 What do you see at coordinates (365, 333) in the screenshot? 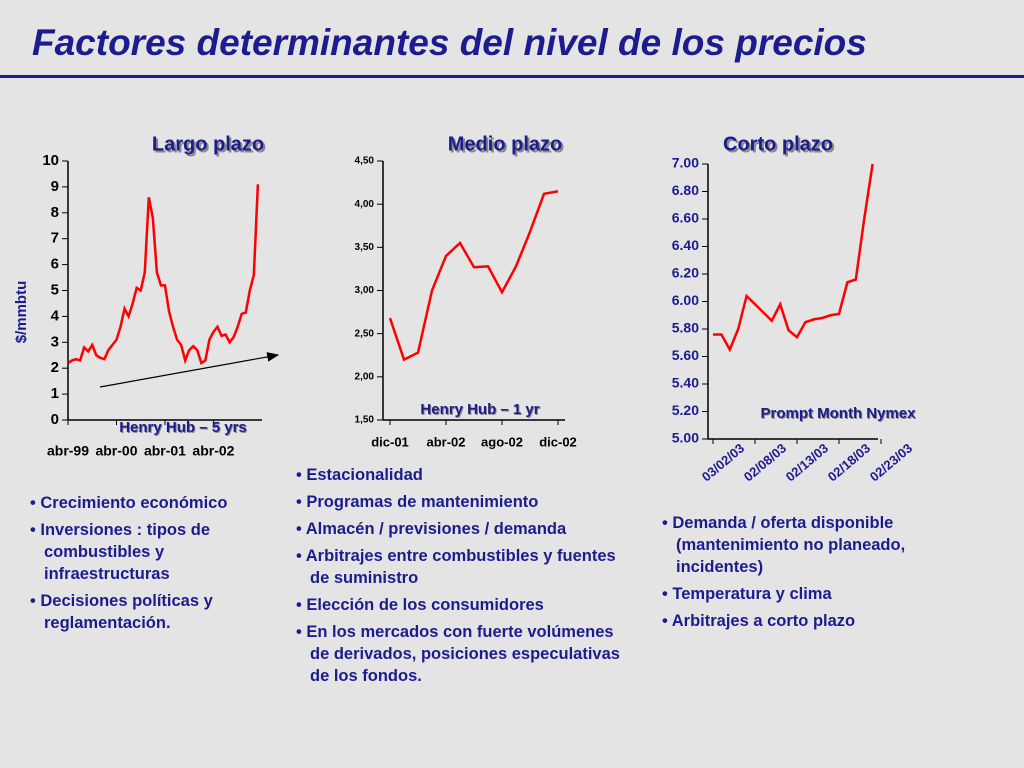
I see `y-tick-label: 2,50` at bounding box center [365, 333].